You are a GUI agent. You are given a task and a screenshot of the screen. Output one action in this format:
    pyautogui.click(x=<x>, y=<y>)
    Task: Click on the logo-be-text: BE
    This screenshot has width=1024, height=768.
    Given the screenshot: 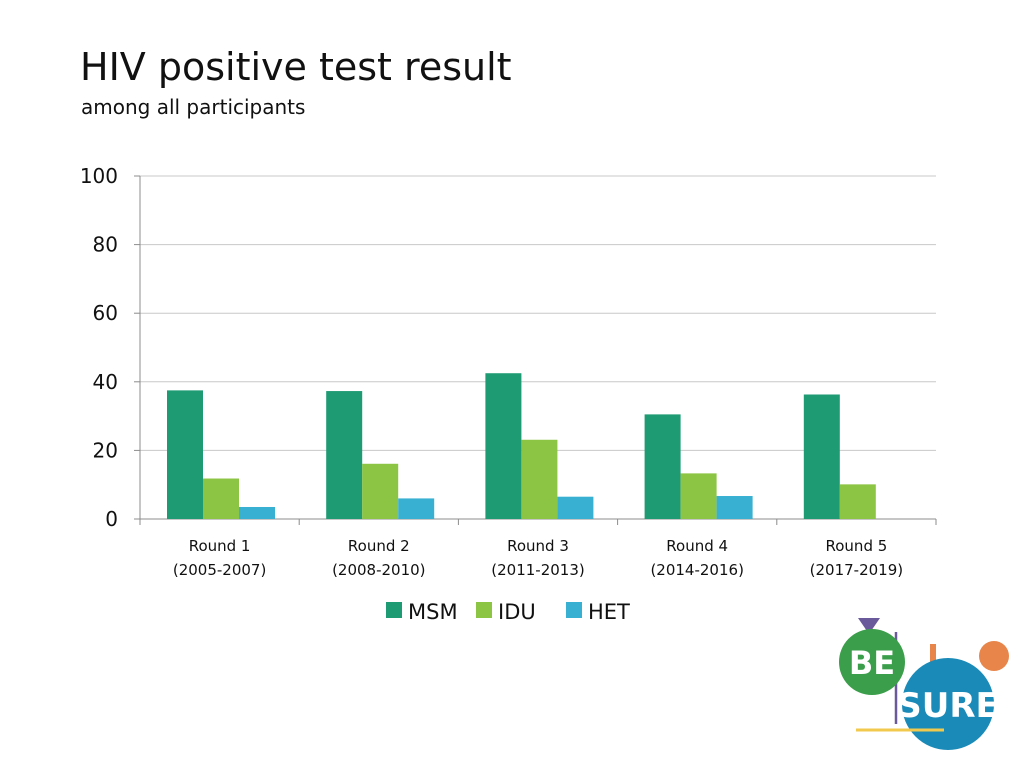 What is the action you would take?
    pyautogui.click(x=872, y=663)
    